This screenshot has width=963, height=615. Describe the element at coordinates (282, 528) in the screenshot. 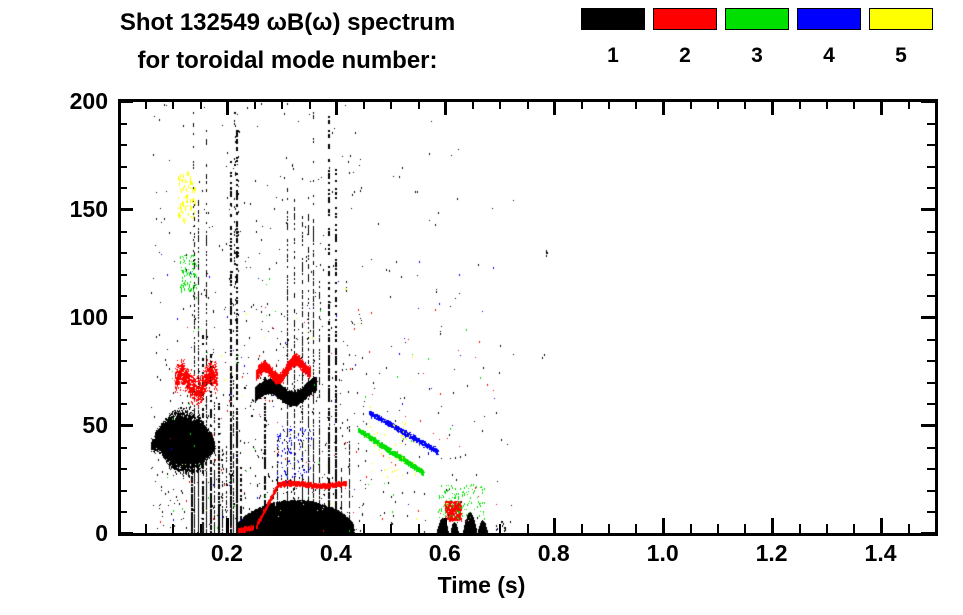

I see `x-tick-minor-0.30` at that location.